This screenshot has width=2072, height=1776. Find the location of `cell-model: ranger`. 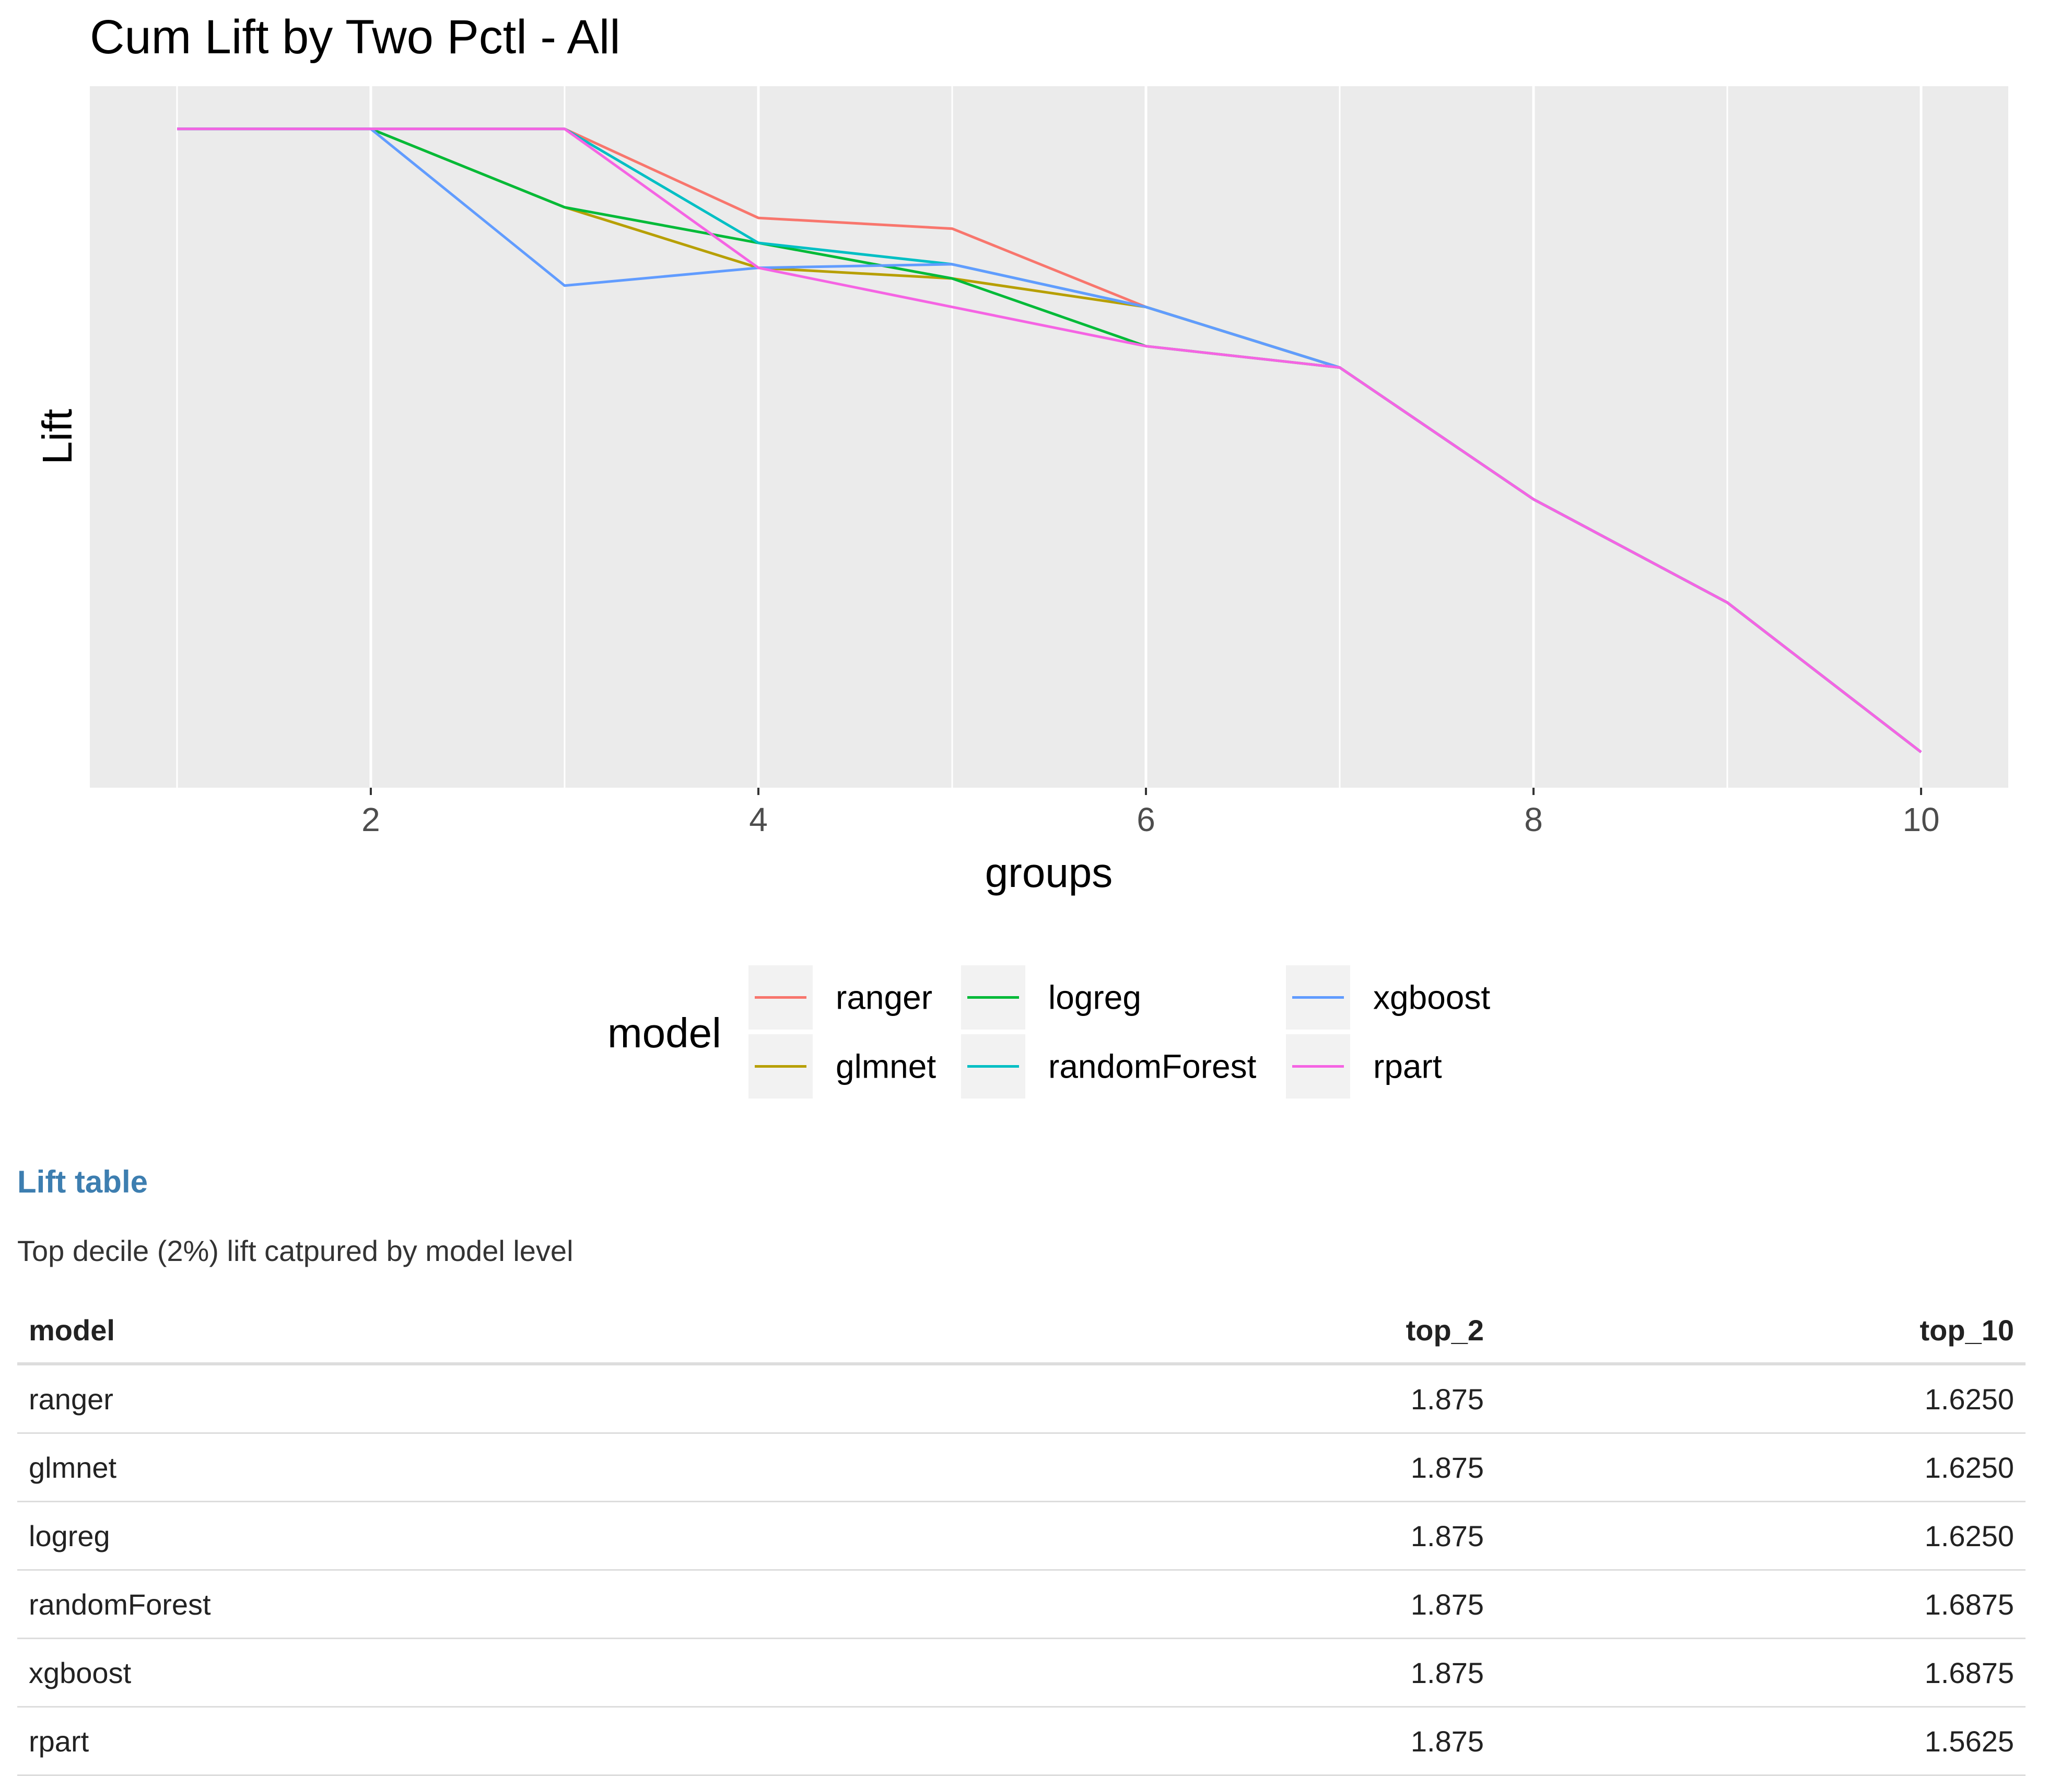

cell-model: ranger is located at coordinates (628, 1399).